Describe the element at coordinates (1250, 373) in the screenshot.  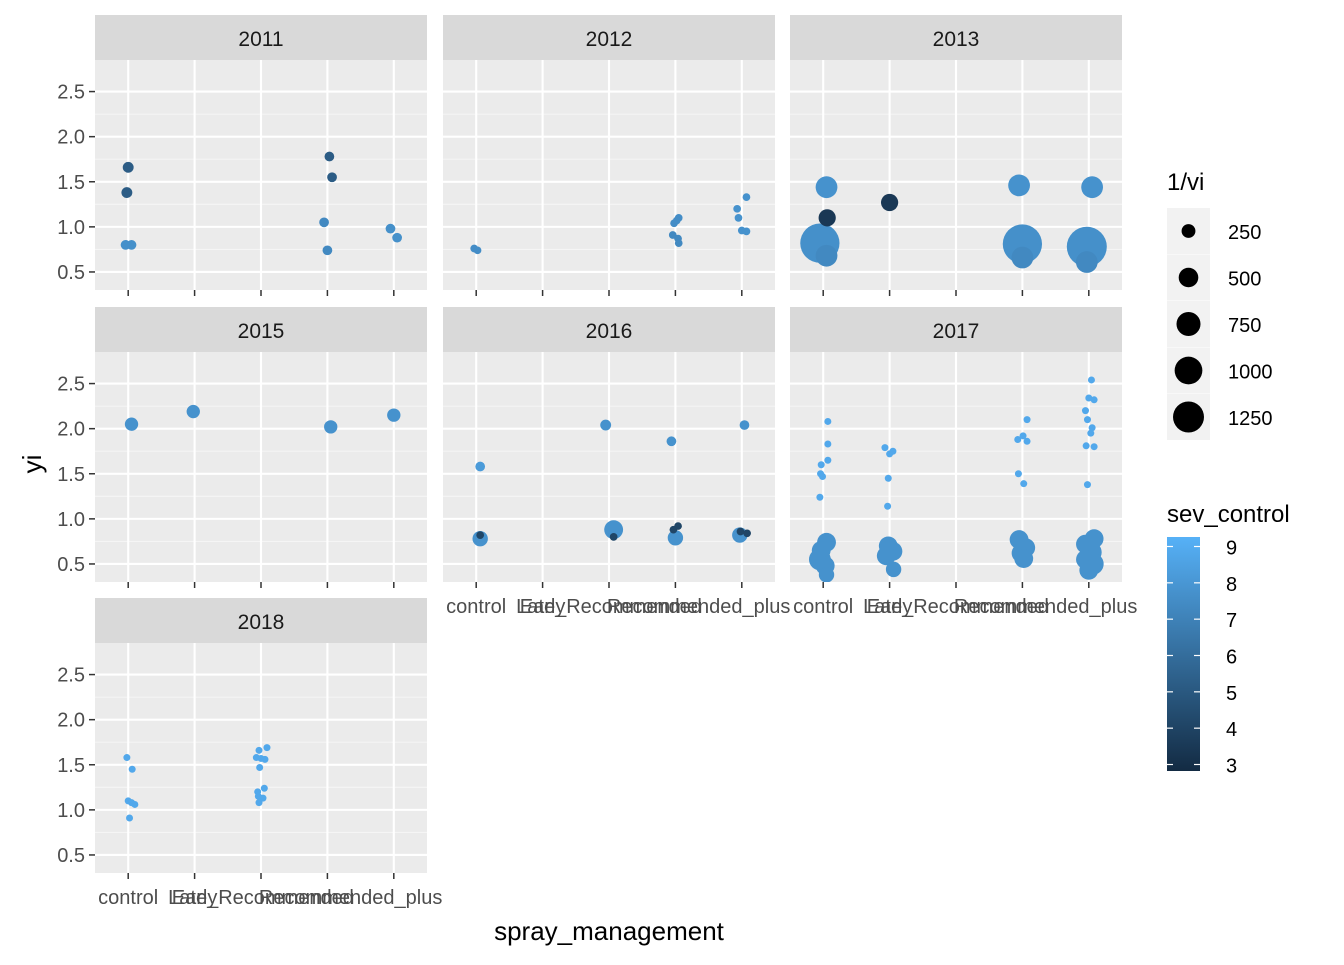
I see `size-legend-label: 1000` at that location.